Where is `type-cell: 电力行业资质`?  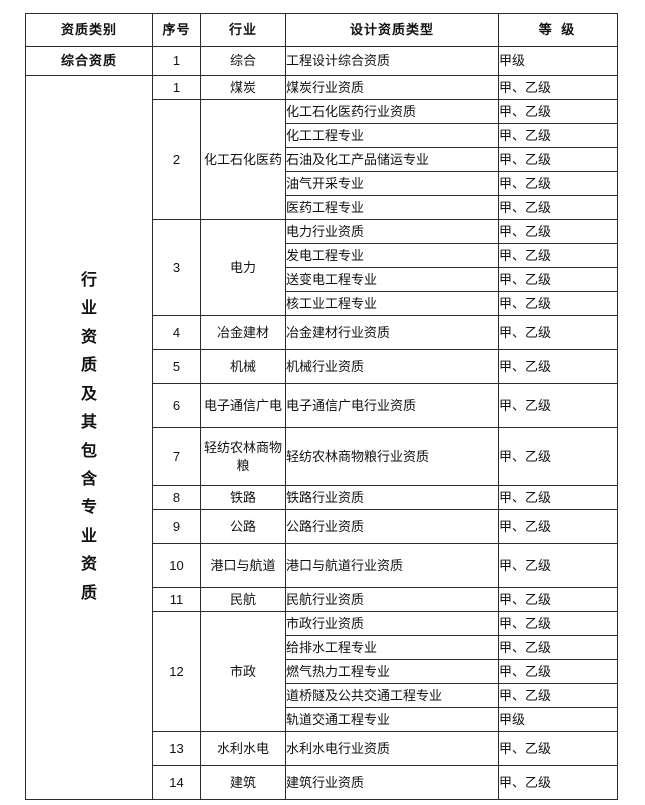 type-cell: 电力行业资质 is located at coordinates (392, 231).